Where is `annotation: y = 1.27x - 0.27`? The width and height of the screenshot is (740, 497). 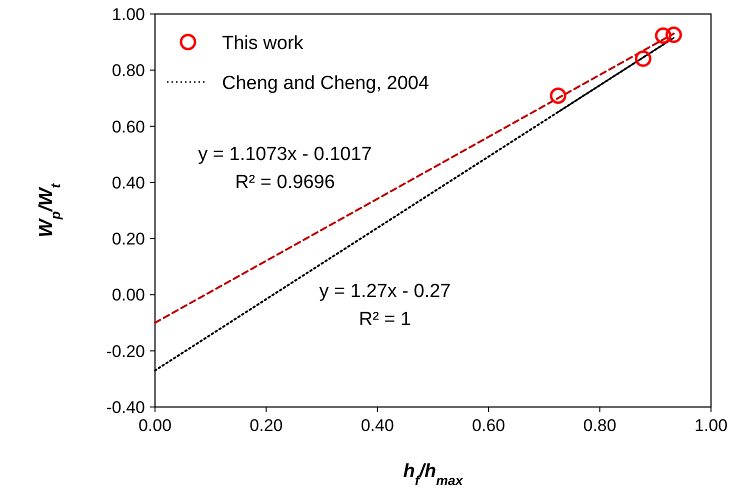
annotation: y = 1.27x - 0.27 is located at coordinates (385, 291).